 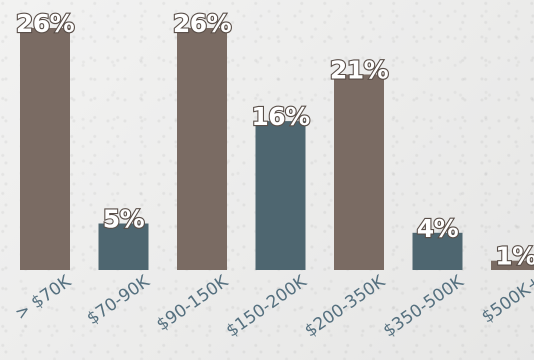 I want to click on x-tick-label: > $70K, so click(x=44, y=297).